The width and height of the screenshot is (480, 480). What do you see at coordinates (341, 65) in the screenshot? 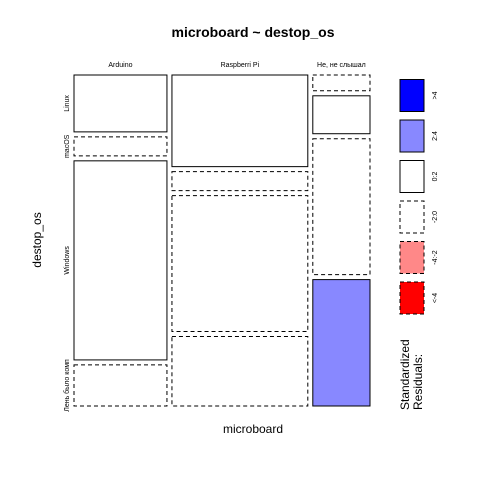
I see `column-label: Не, не слышал` at bounding box center [341, 65].